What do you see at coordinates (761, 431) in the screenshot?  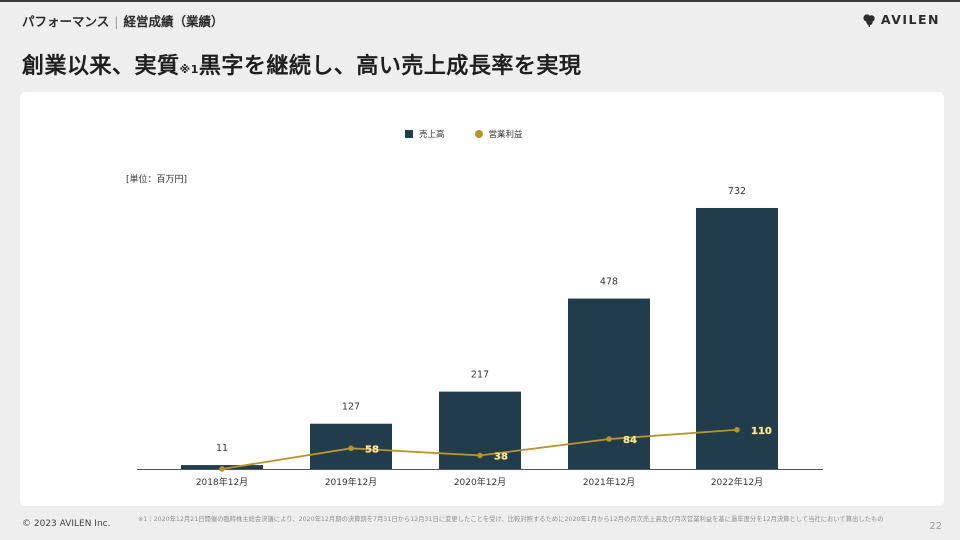 I see `operating-profit-data-label: 110` at bounding box center [761, 431].